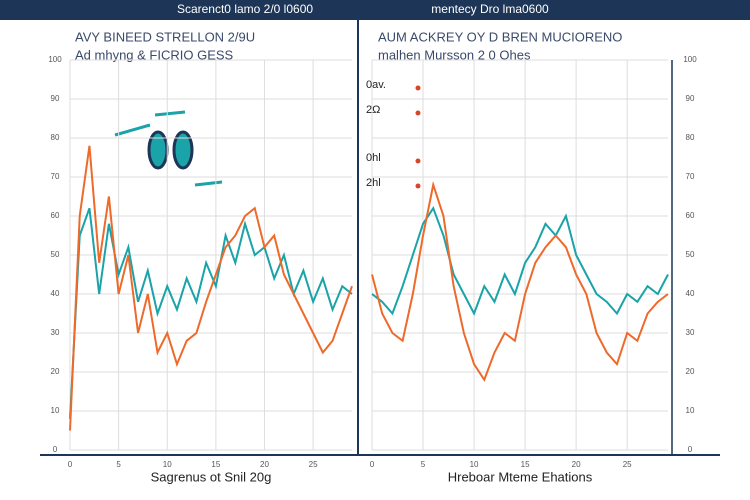  What do you see at coordinates (154, 54) in the screenshot?
I see `subtitle: Ad mhyng & FICRIO GESS` at bounding box center [154, 54].